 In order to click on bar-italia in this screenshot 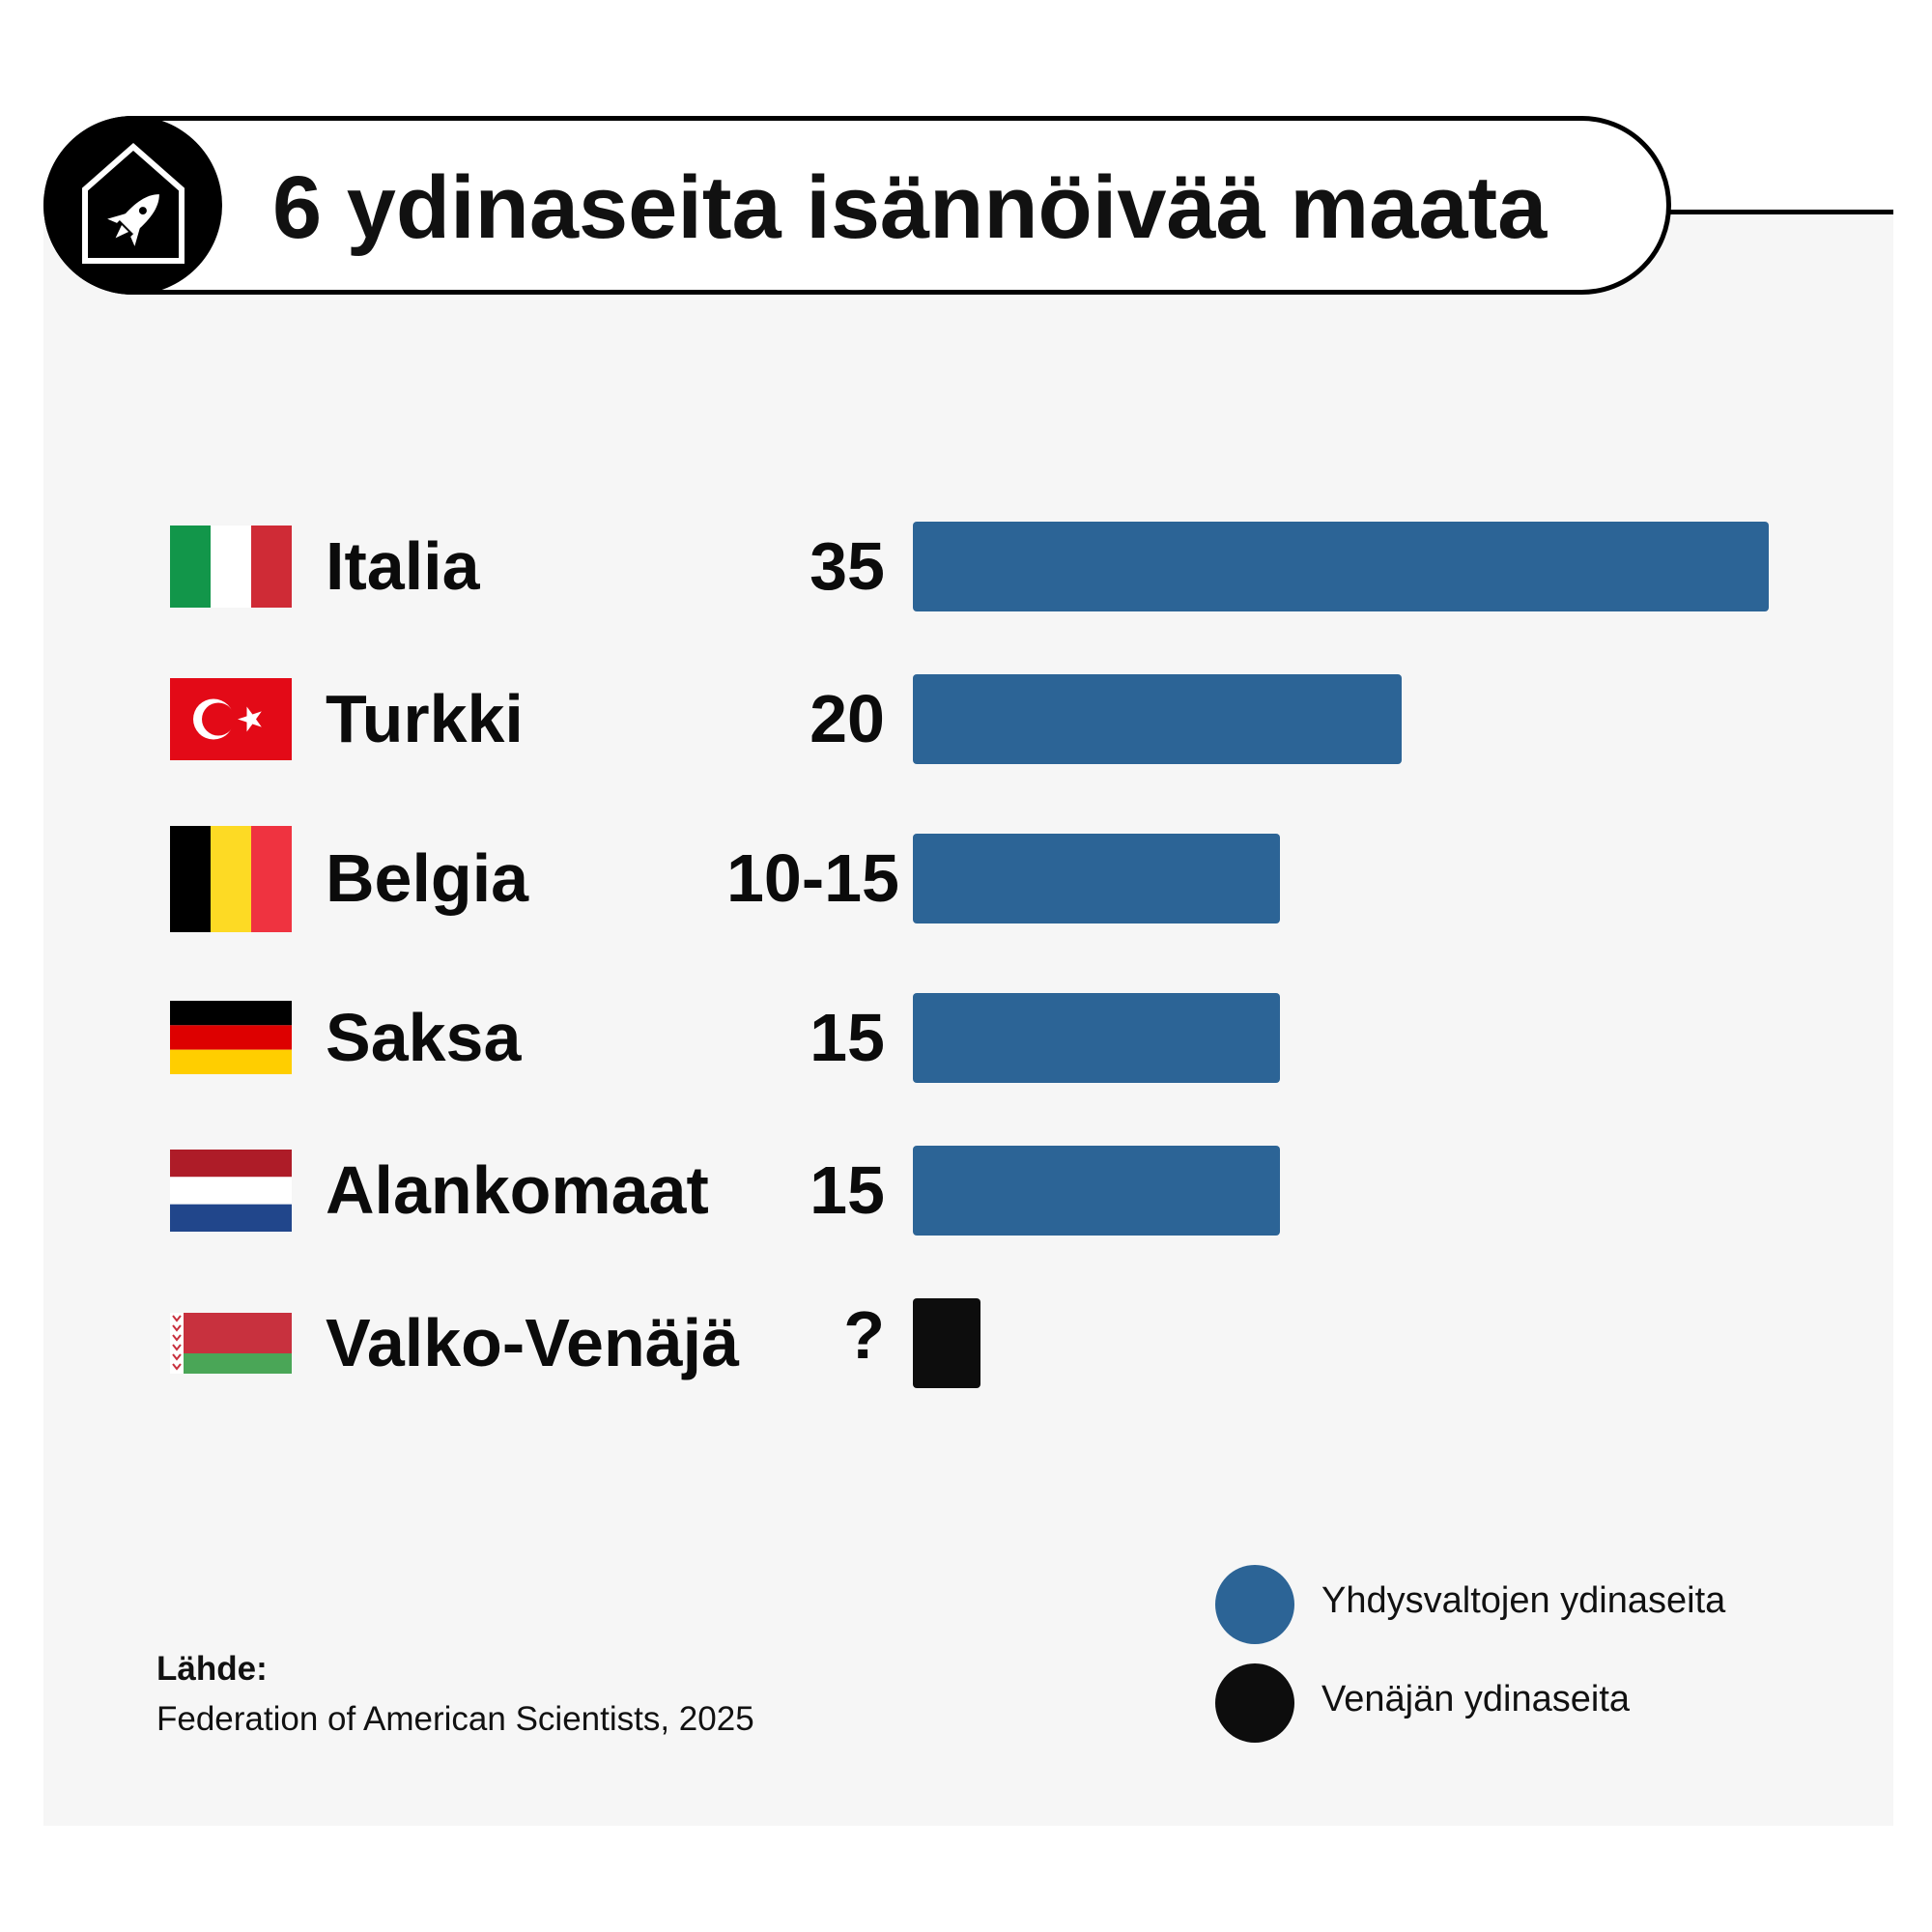, I will do `click(1341, 566)`.